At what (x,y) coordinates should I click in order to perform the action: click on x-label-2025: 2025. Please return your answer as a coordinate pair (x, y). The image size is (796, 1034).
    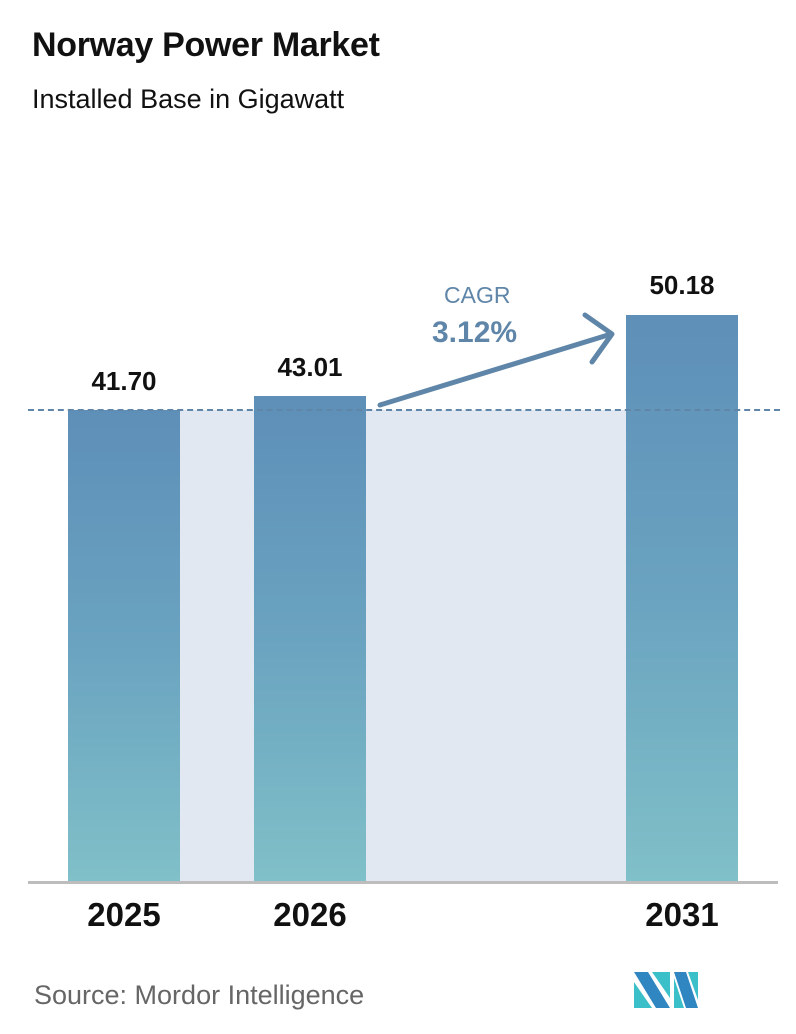
    Looking at the image, I should click on (124, 914).